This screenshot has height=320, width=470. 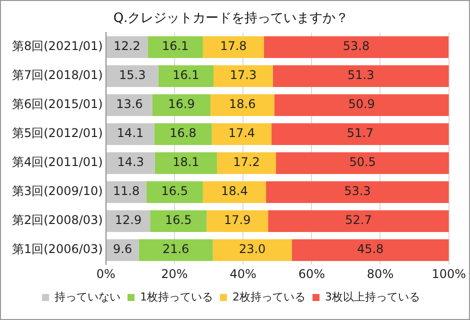 I want to click on data-label: 18.1, so click(x=186, y=162).